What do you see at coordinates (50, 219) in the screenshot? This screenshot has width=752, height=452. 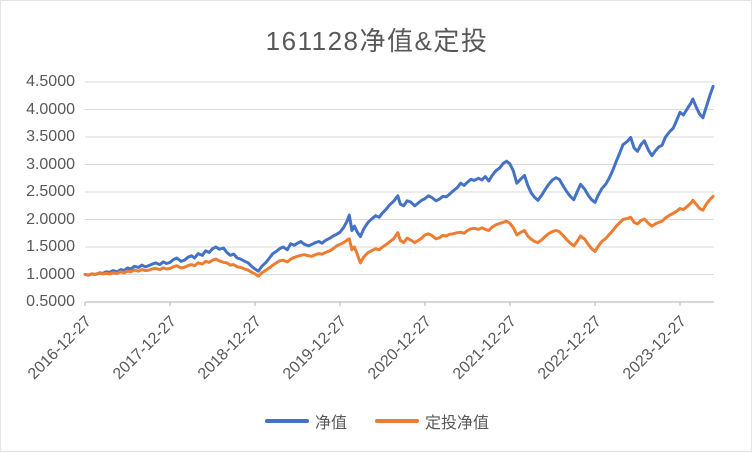 I see `y-axis-tick-label: 2.0000` at bounding box center [50, 219].